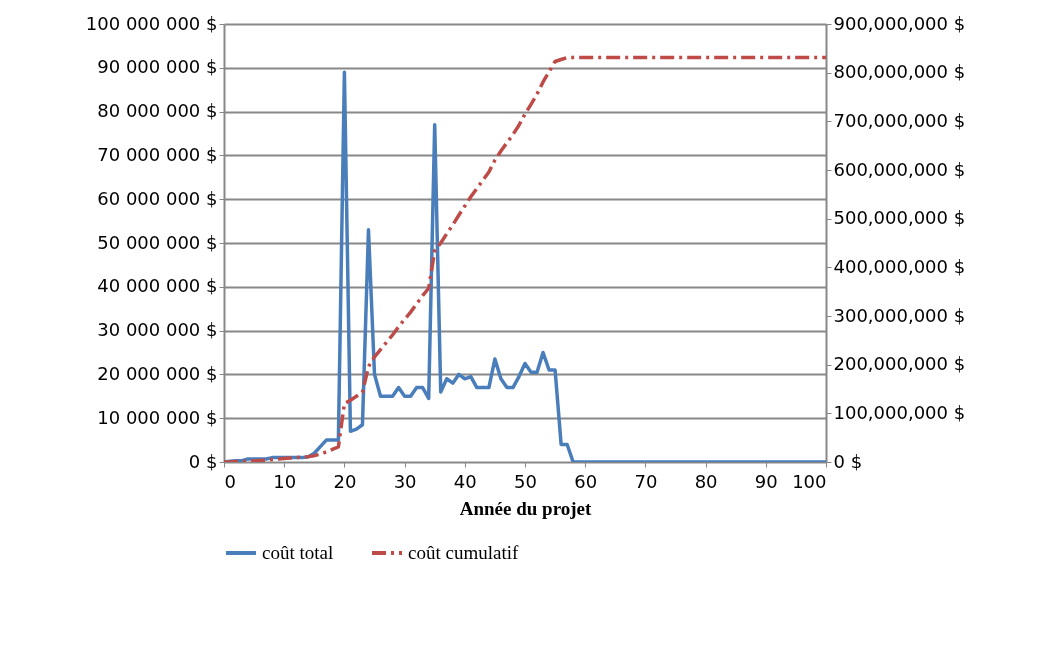  What do you see at coordinates (899, 120) in the screenshot?
I see `y2-tick-label: 700,000,000 $` at bounding box center [899, 120].